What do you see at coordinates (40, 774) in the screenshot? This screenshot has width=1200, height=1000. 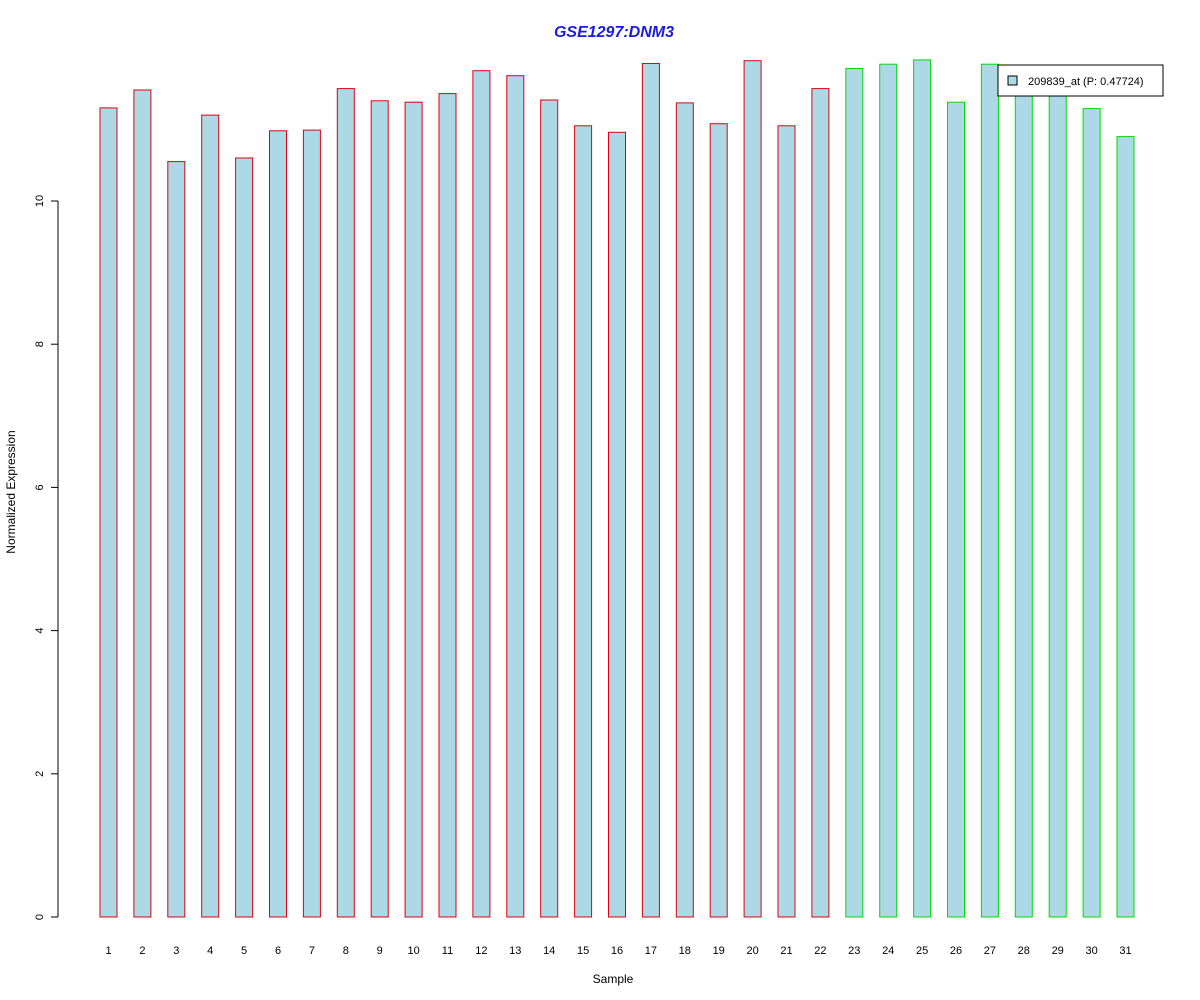 I see `y-tick-label: 2` at bounding box center [40, 774].